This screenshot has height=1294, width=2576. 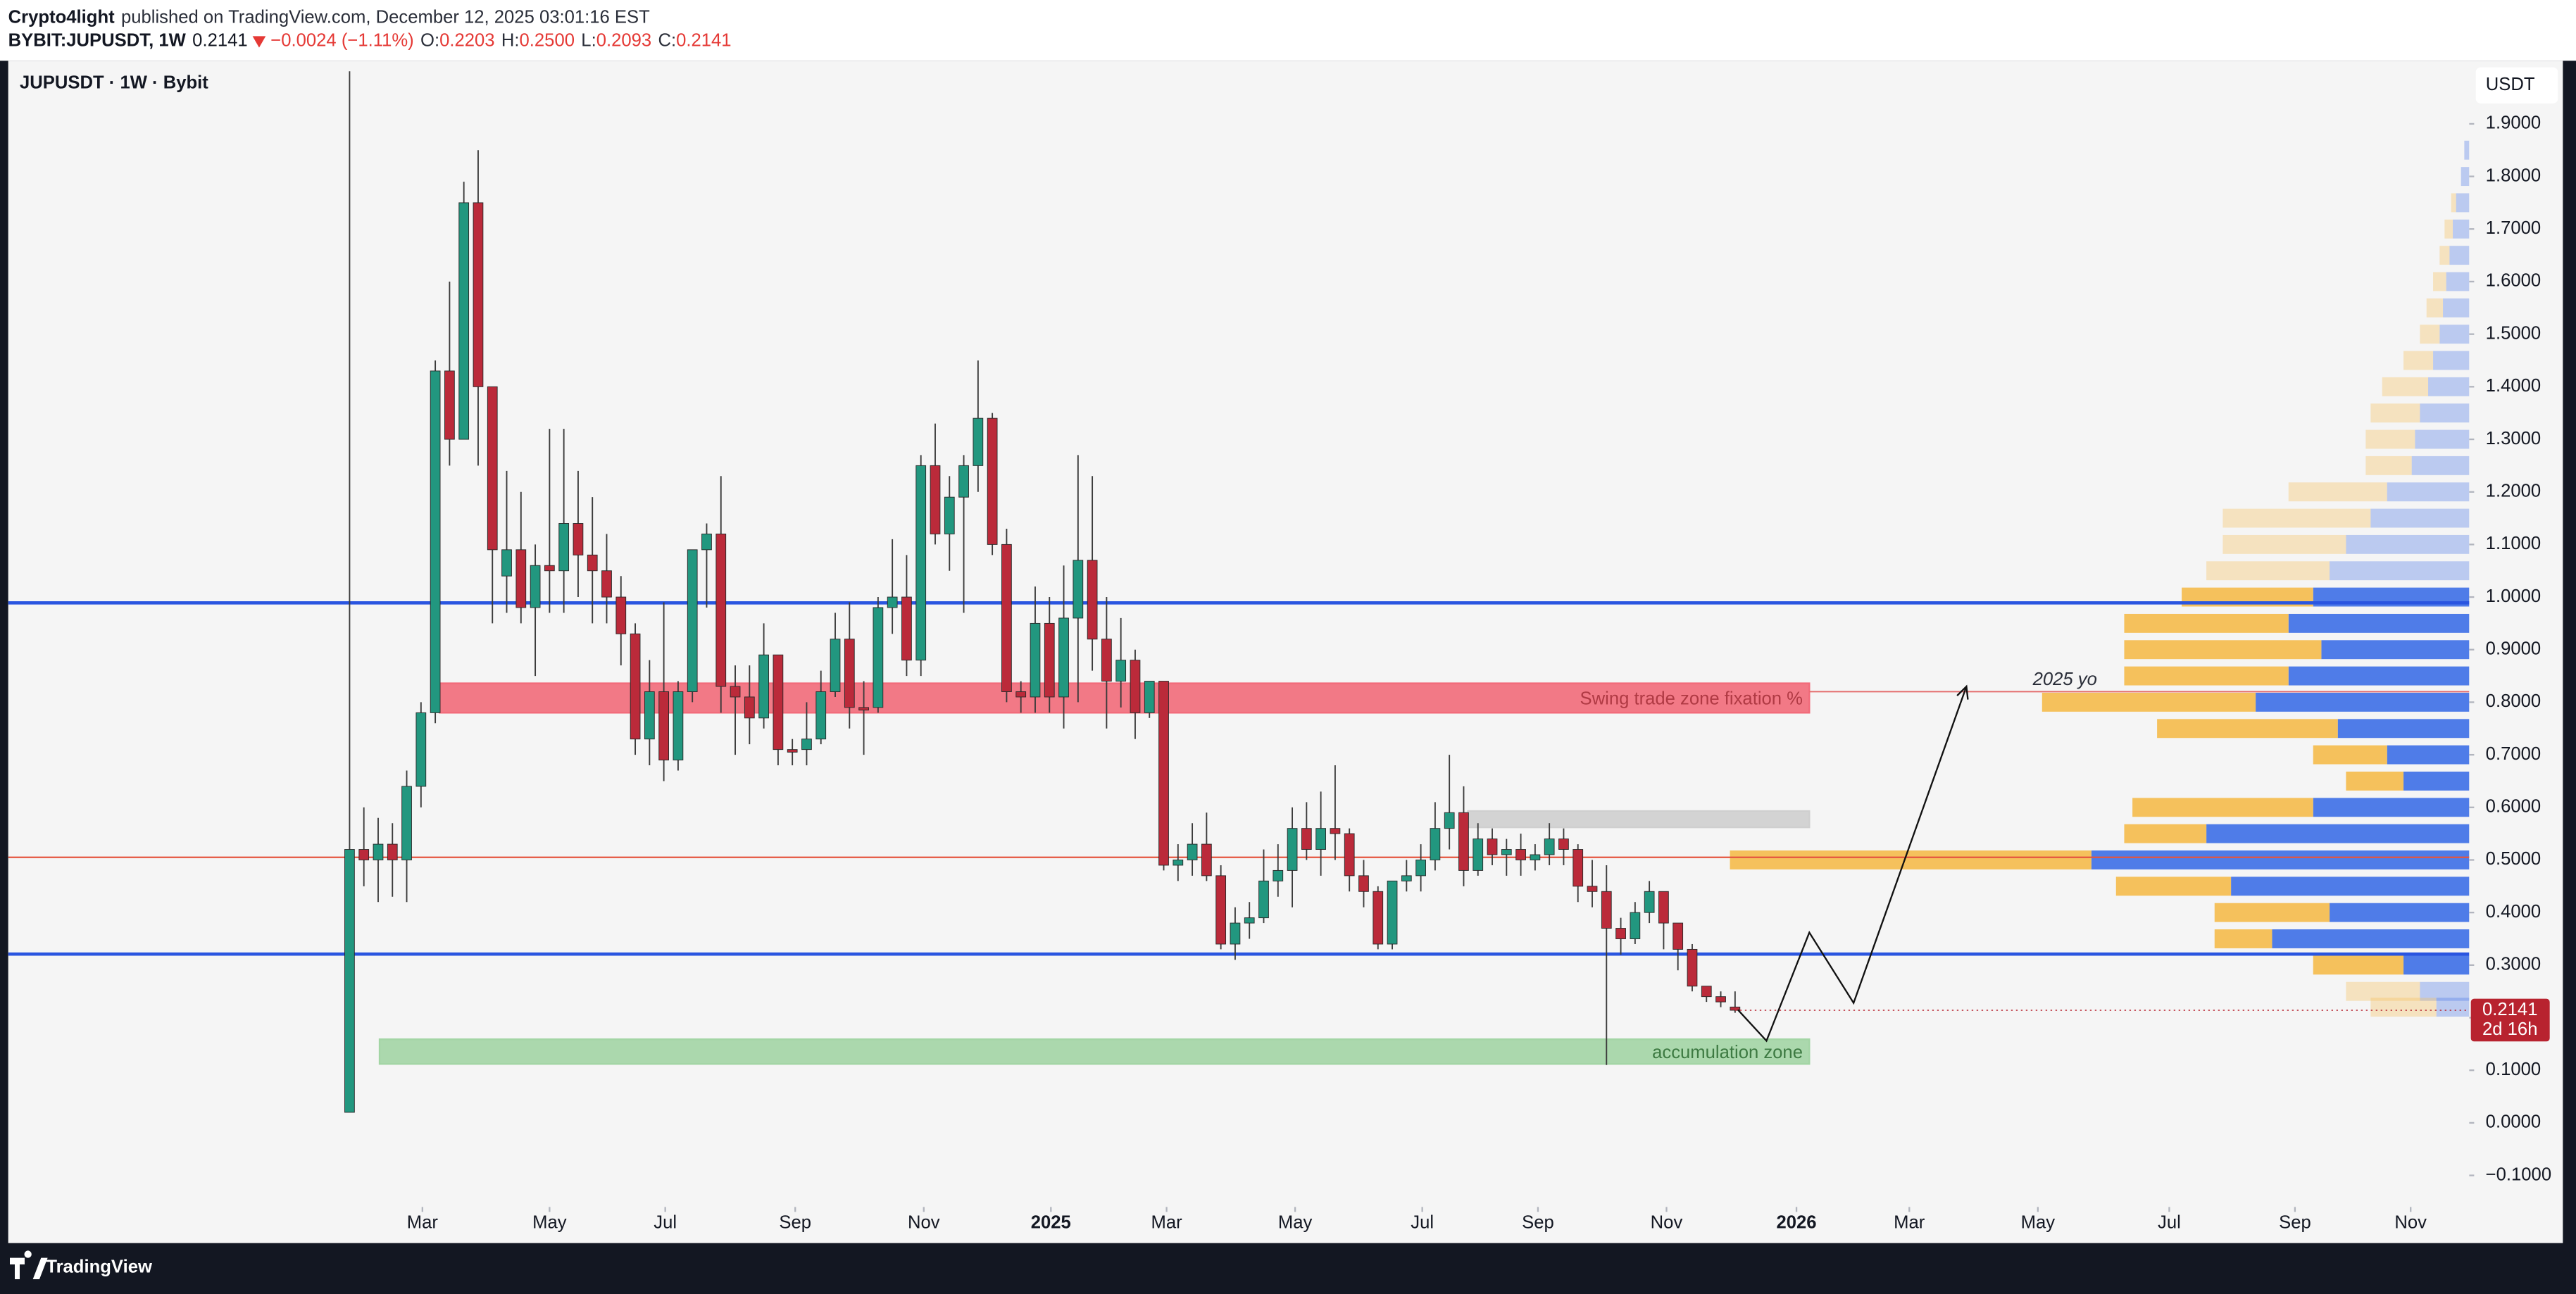 What do you see at coordinates (2169, 1222) in the screenshot?
I see `x-tick-label: Jul` at bounding box center [2169, 1222].